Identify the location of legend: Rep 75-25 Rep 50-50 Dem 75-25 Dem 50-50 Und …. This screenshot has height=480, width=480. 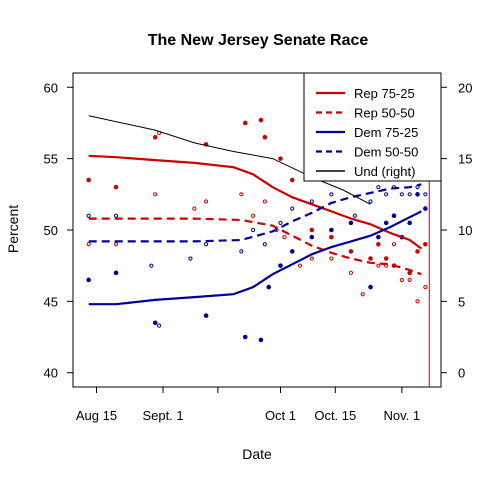
(372, 127).